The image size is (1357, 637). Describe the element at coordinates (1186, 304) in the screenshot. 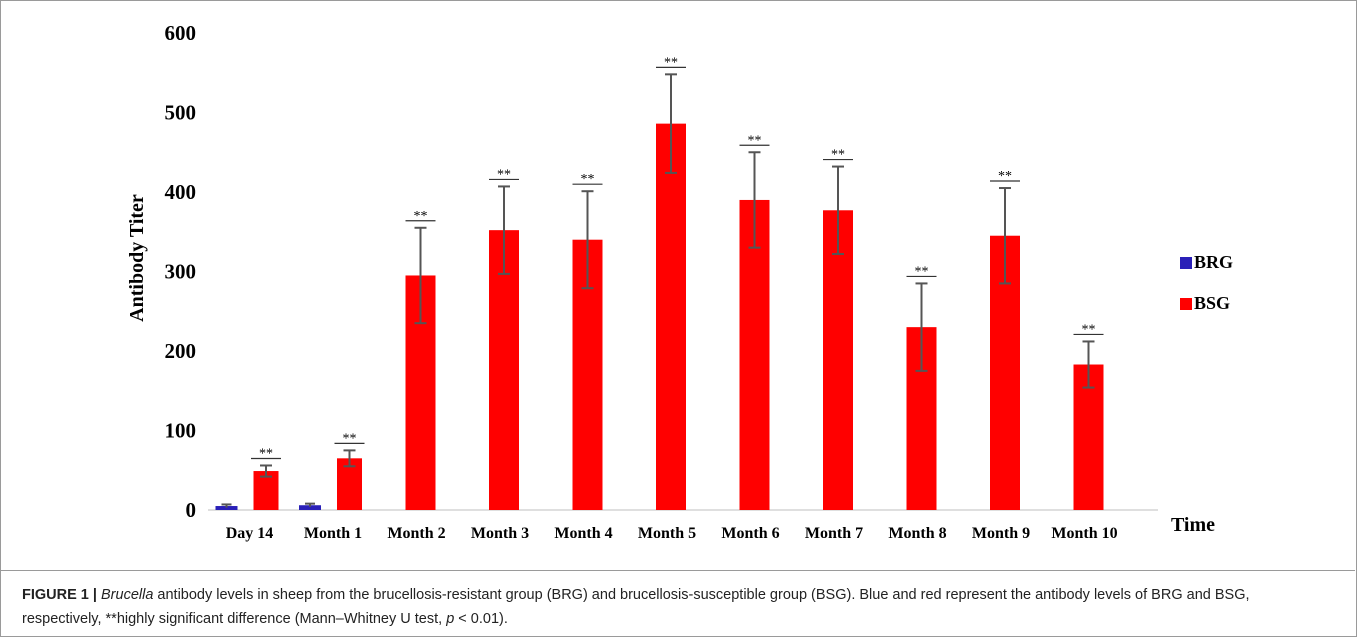

I see `legend-item-bsg-swatch` at that location.